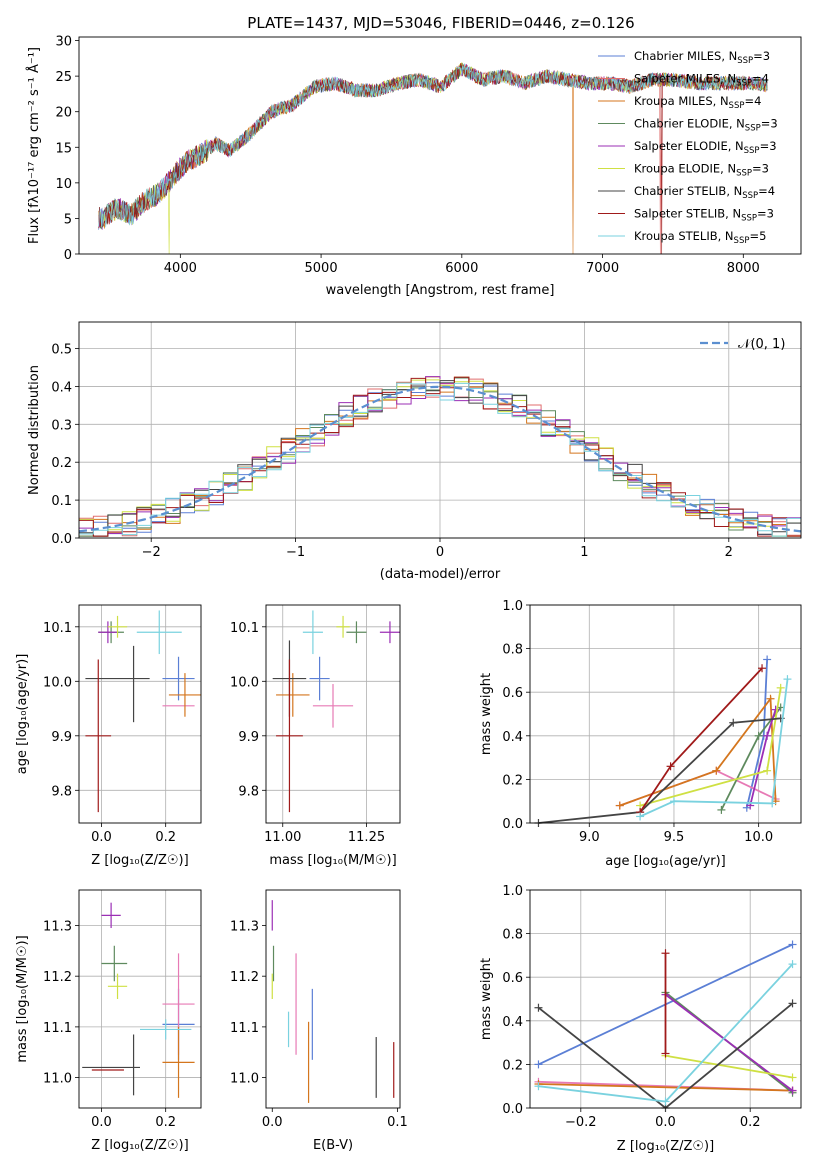  Describe the element at coordinates (584, 552) in the screenshot. I see `x-tick-label: 1` at that location.